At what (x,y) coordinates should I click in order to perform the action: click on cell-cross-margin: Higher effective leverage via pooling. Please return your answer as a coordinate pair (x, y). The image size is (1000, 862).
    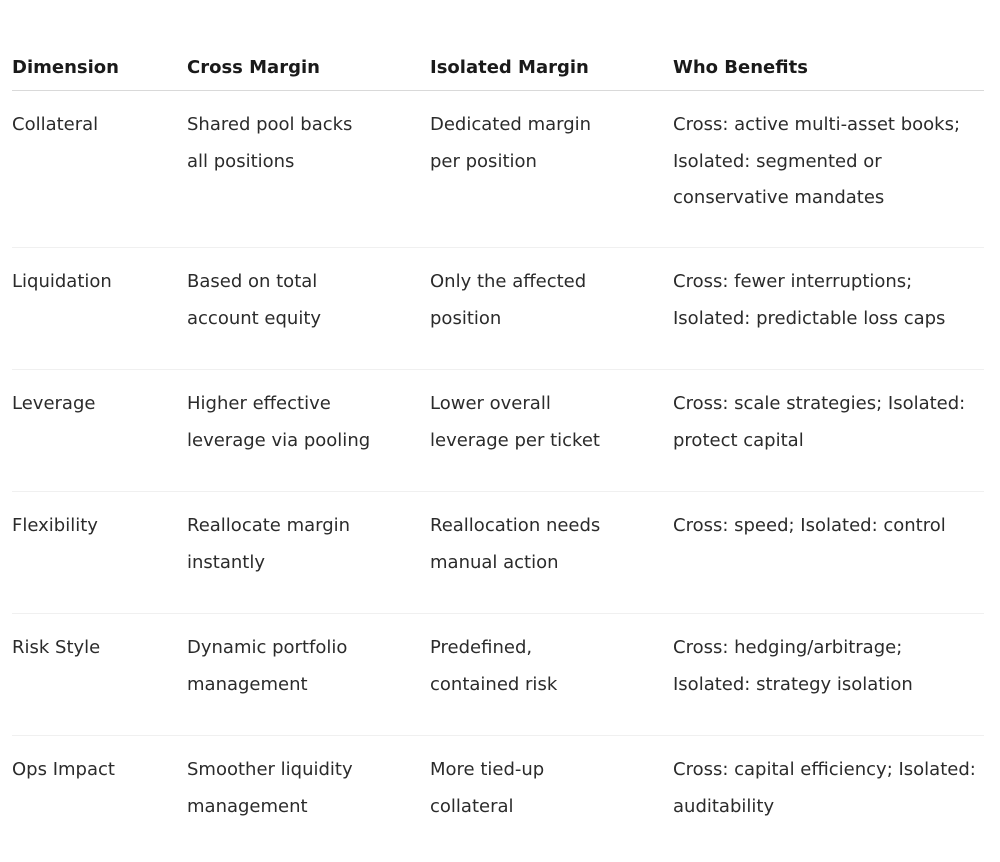
    Looking at the image, I should click on (308, 438).